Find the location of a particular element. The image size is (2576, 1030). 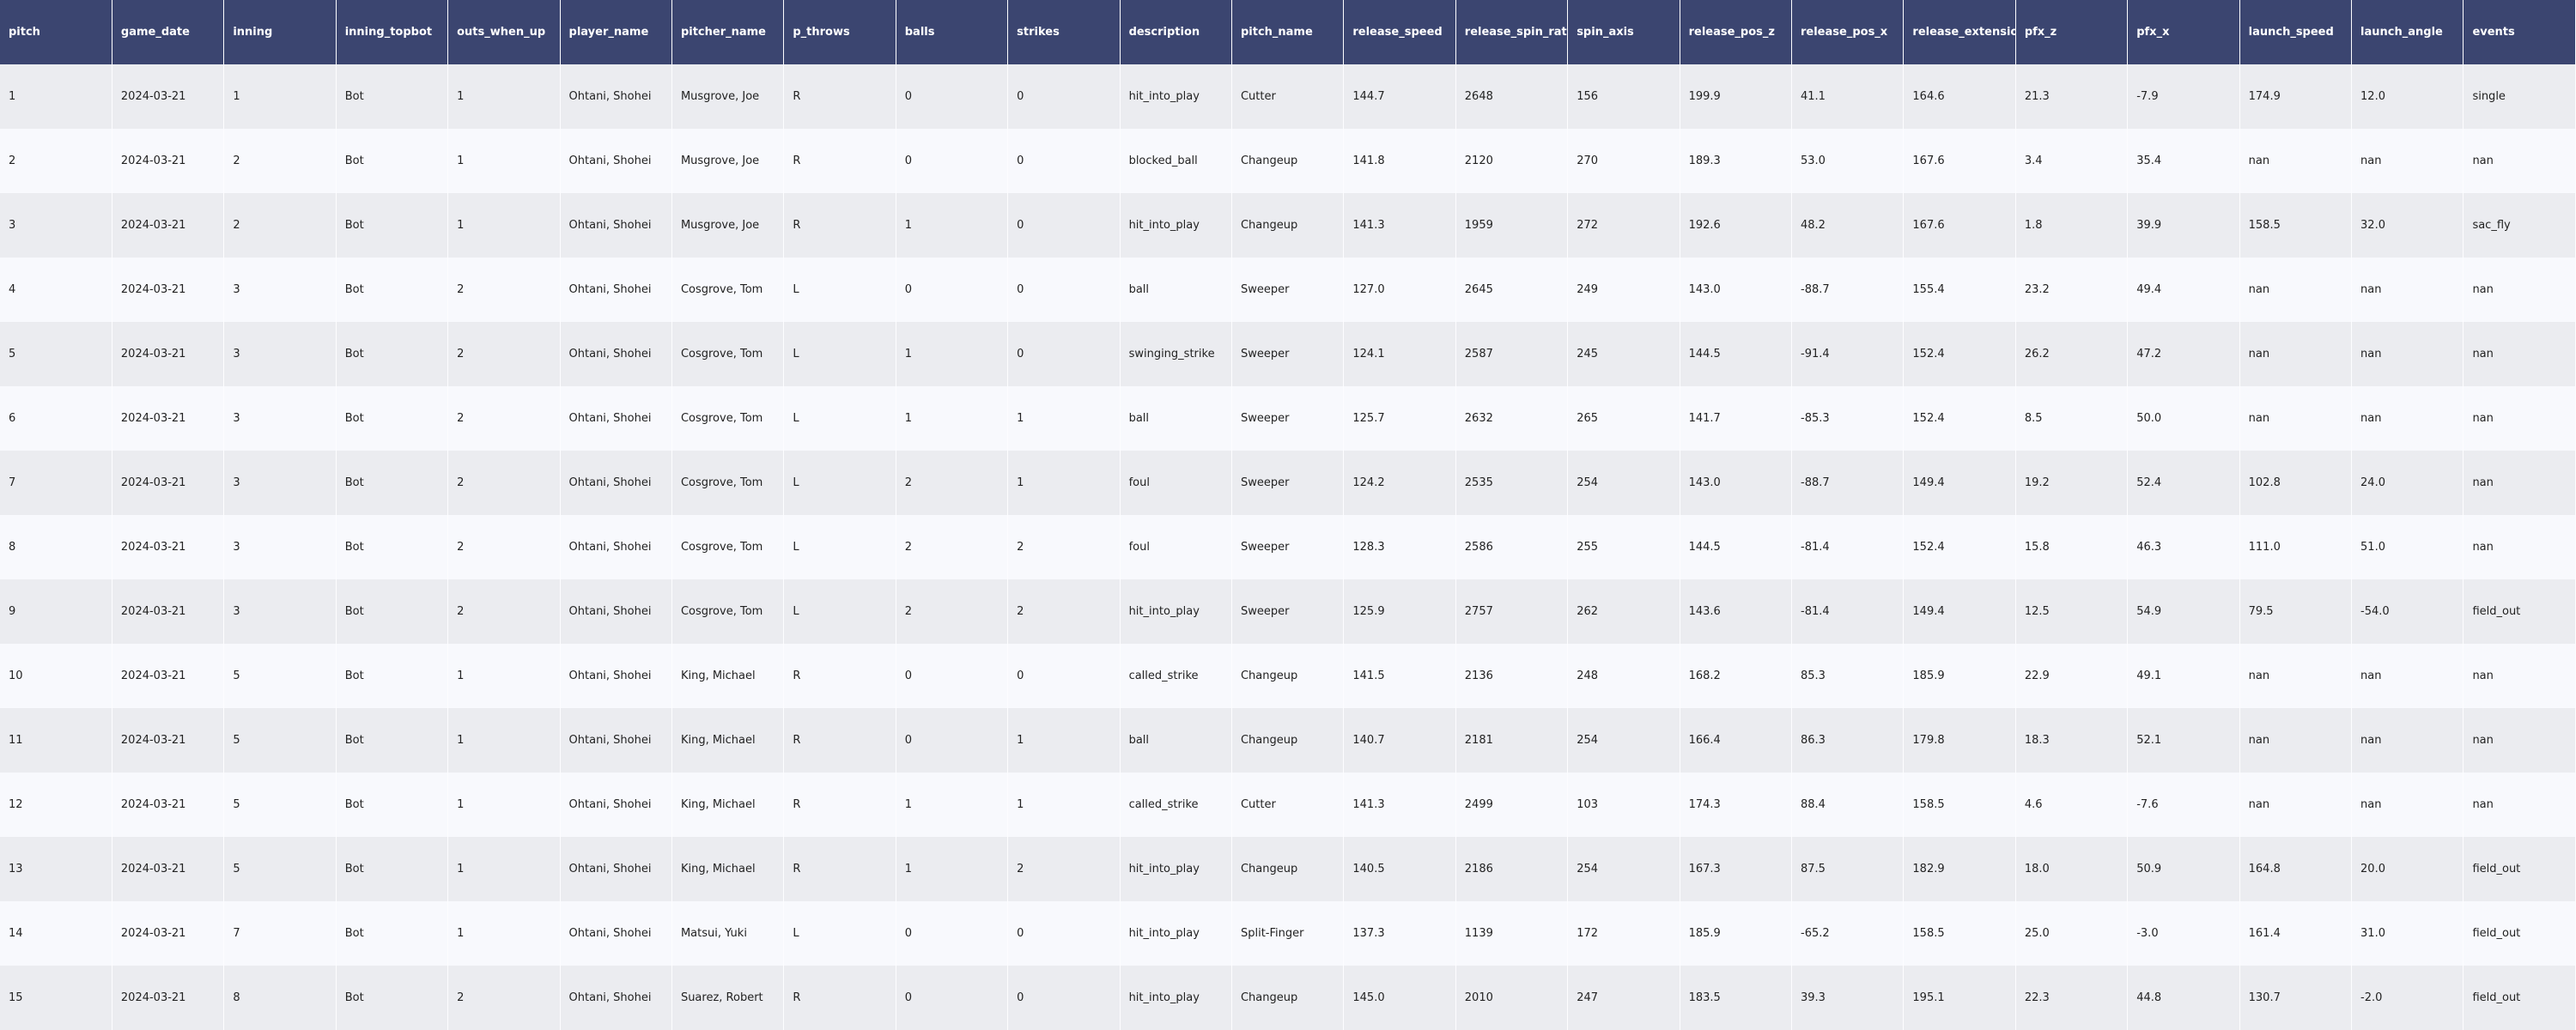

column-header: release_pos_z is located at coordinates (1737, 32).